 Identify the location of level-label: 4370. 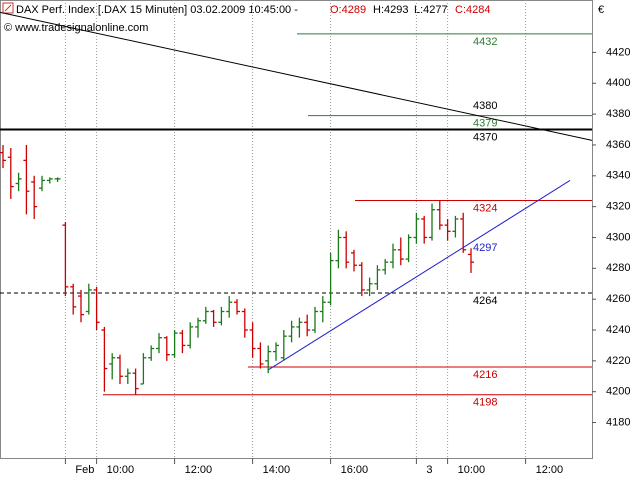
(485, 137).